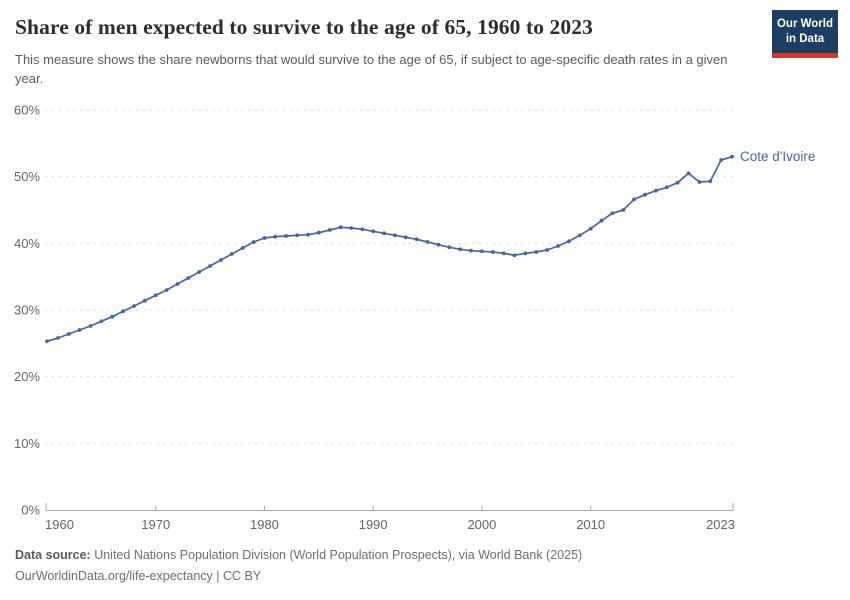 Image resolution: width=850 pixels, height=600 pixels. I want to click on y-axis-tick-label: 30%, so click(27, 310).